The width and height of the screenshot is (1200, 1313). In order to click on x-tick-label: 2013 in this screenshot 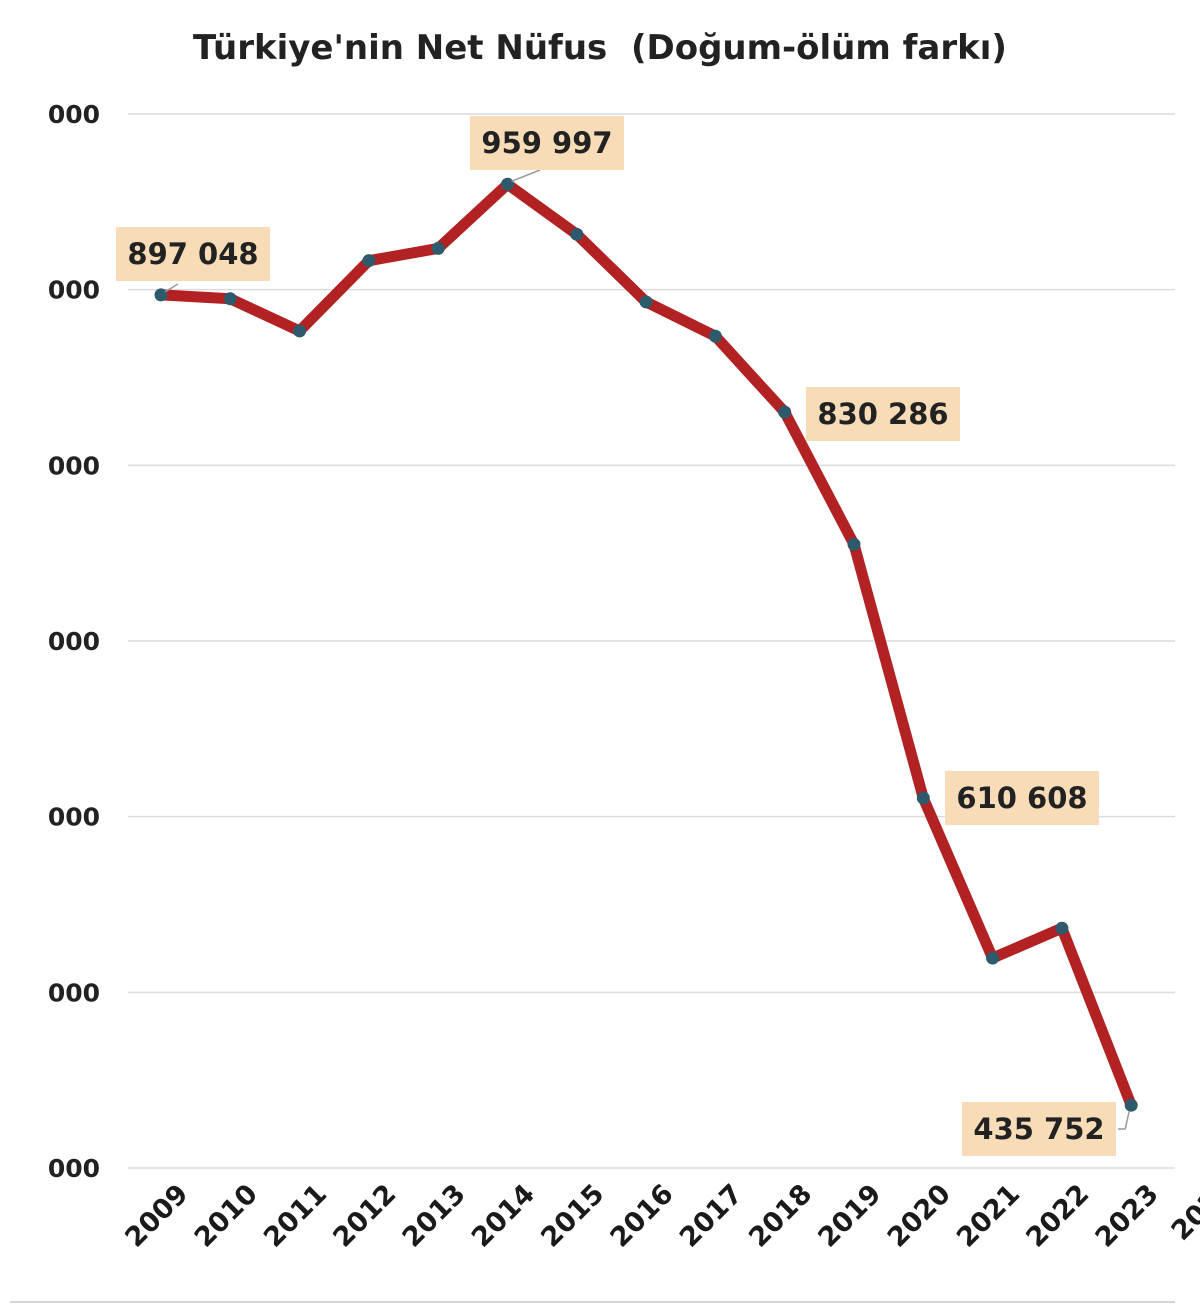, I will do `click(434, 1215)`.